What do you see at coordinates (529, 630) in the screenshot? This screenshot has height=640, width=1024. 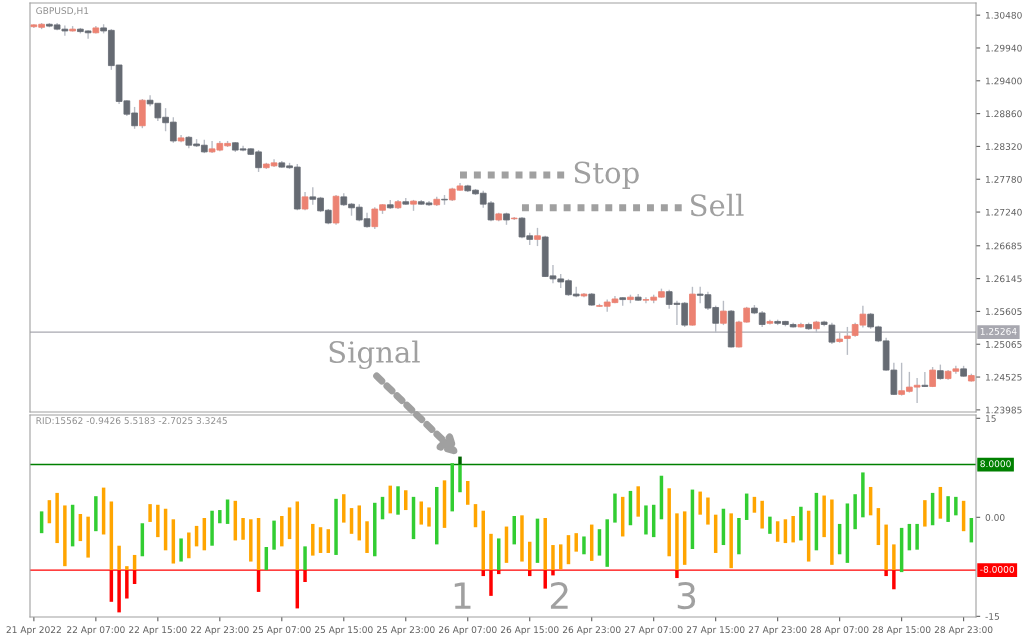 I see `x-tick-label: 26 Apr 15:00` at bounding box center [529, 630].